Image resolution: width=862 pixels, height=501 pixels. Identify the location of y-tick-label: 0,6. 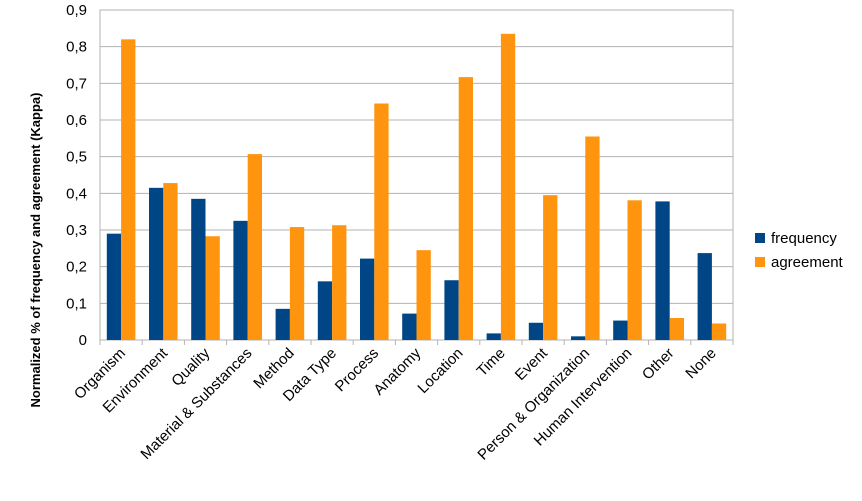
(76, 120).